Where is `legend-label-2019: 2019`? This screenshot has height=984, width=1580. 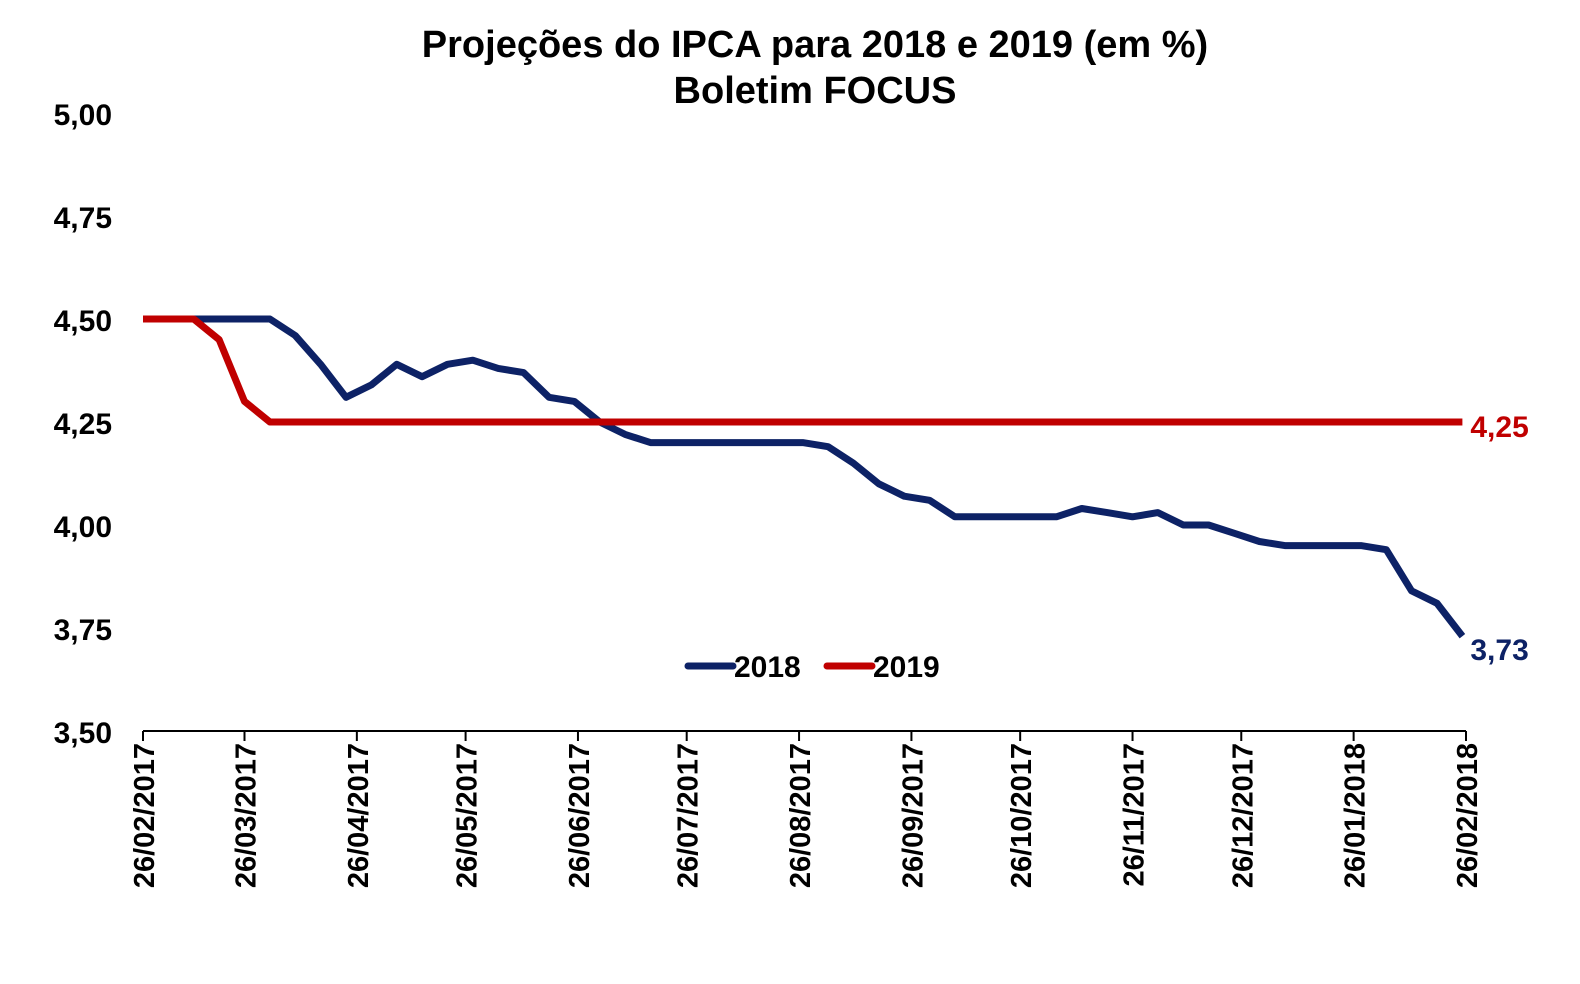 legend-label-2019: 2019 is located at coordinates (906, 667).